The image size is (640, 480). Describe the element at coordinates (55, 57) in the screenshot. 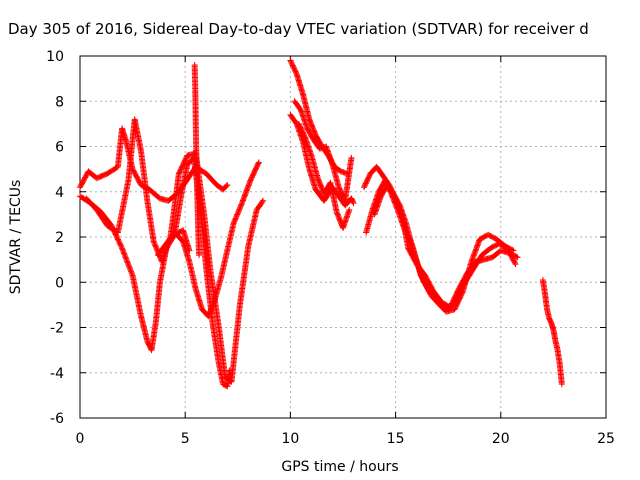

I see `y-tick-label: 10` at that location.